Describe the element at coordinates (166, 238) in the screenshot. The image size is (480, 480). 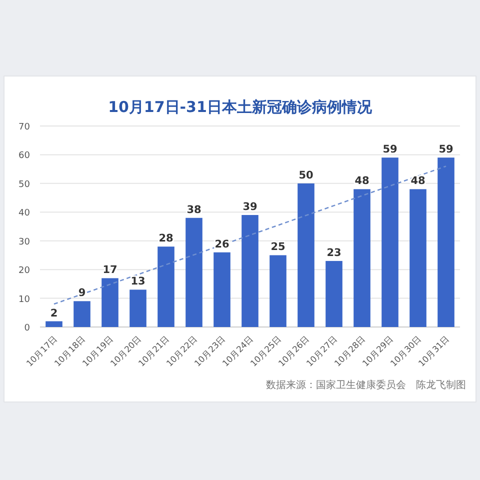
I see `data-label: 28` at that location.